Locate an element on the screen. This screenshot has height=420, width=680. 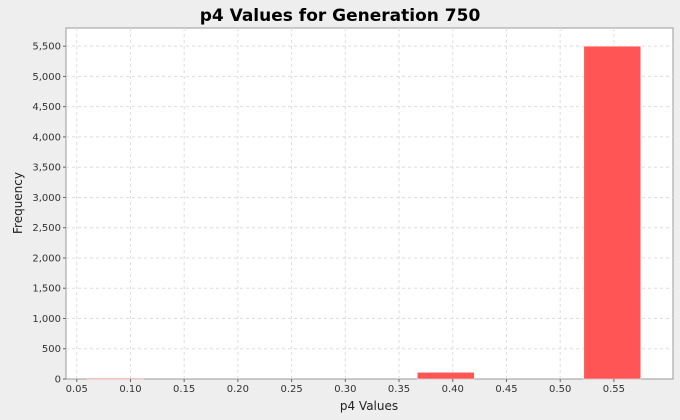
y-tick-label: 2,500 is located at coordinates (46, 228).